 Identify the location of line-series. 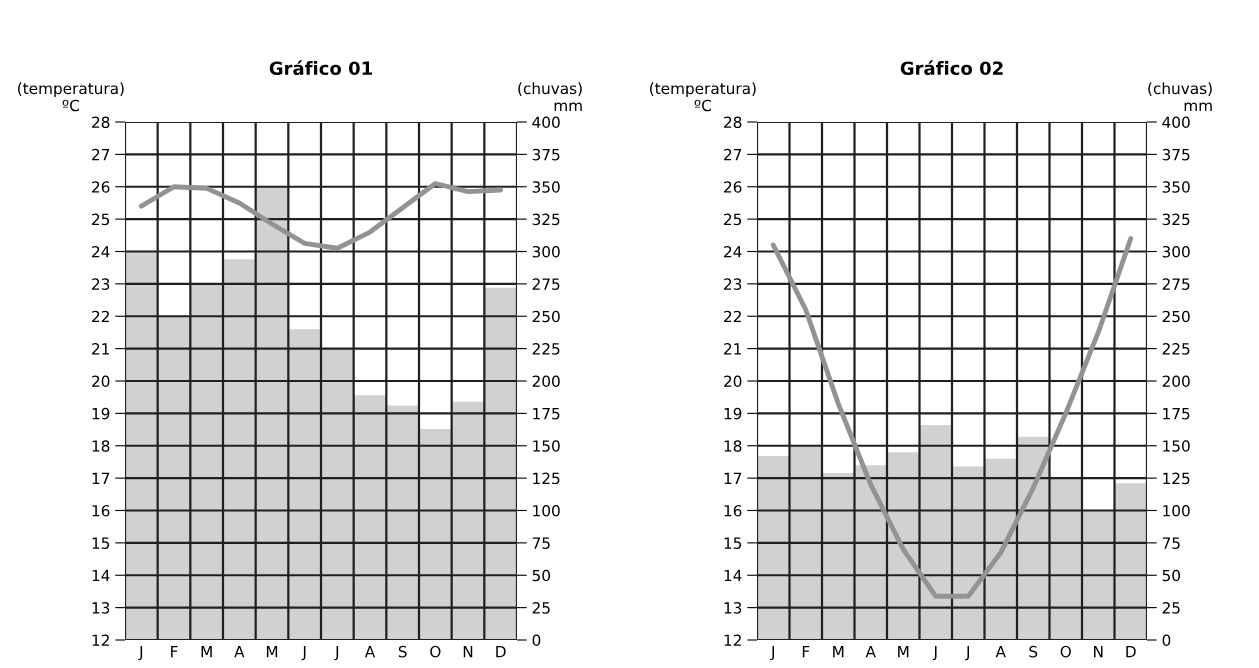
(321, 216).